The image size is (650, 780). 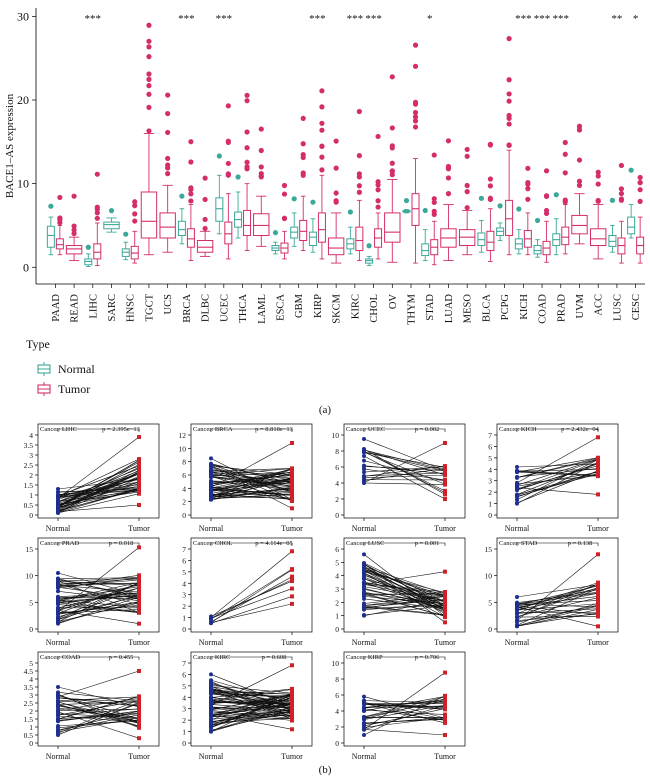 I want to click on paired-panel-stad: 0 5 10 15 Normal Tumor Cancer: STAD p = 0.138, so click(x=552, y=592).